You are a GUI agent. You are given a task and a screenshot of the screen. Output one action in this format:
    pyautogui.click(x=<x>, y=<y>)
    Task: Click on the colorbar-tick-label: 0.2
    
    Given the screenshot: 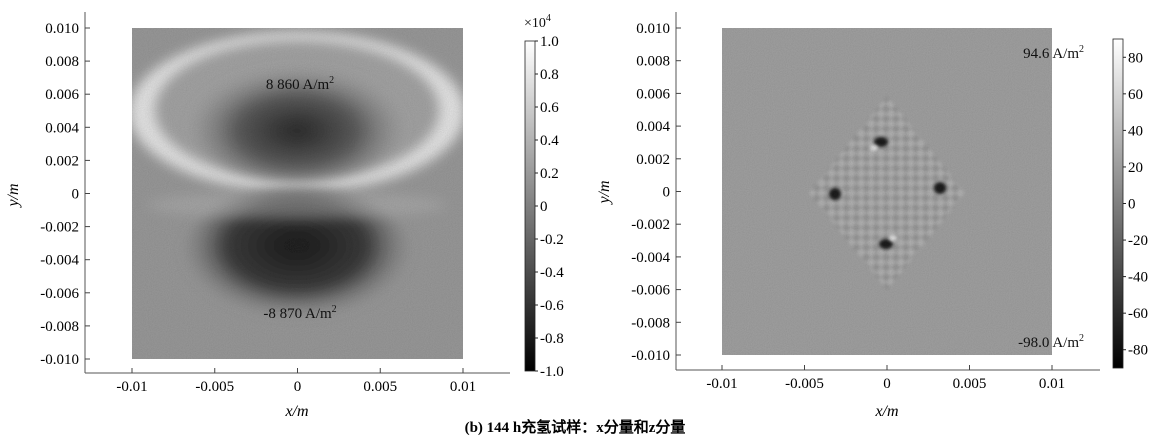 What is the action you would take?
    pyautogui.click(x=549, y=174)
    